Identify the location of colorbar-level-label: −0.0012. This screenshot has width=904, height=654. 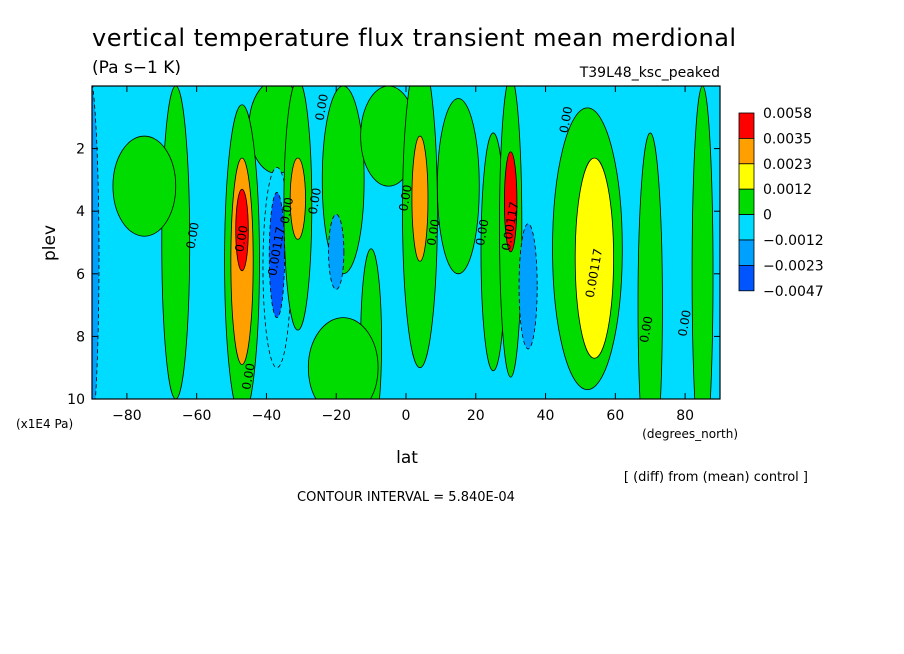
(793, 241).